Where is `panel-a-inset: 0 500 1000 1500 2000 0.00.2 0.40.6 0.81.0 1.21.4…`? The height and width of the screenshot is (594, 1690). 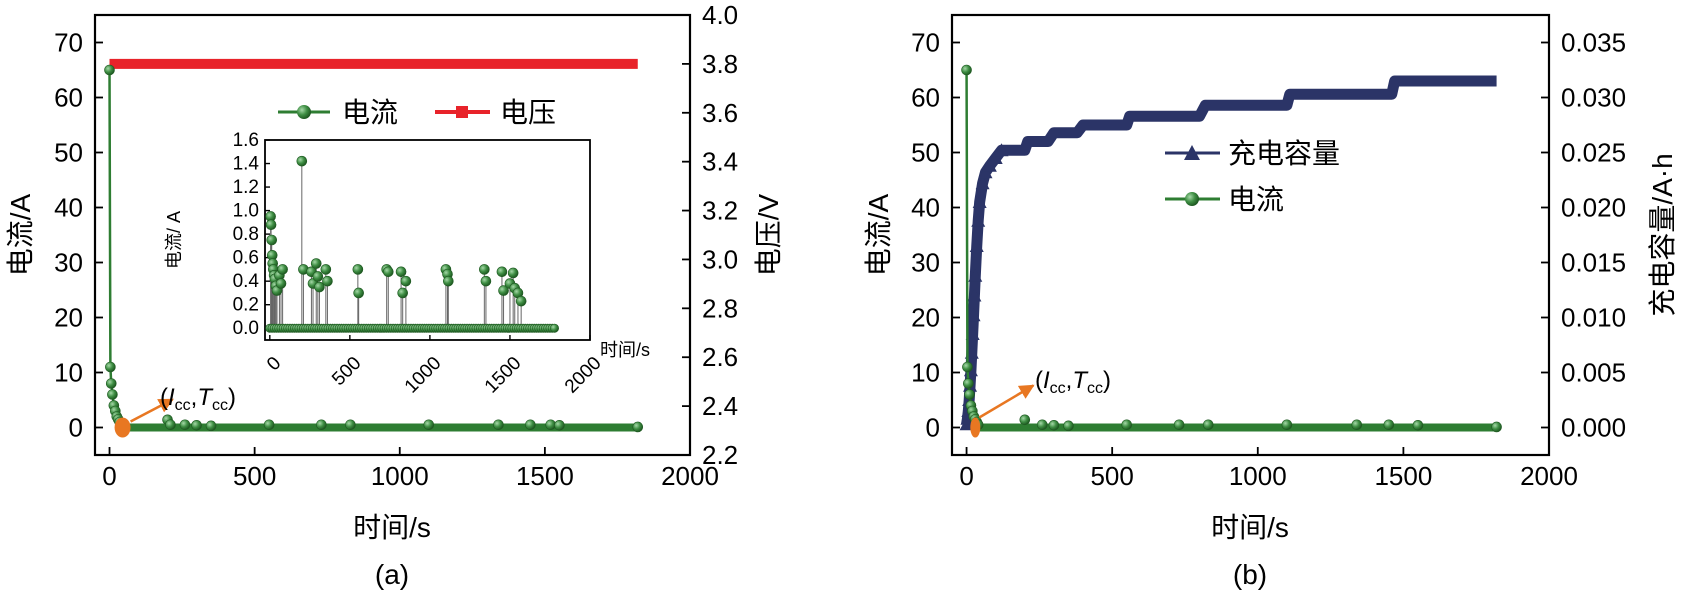
panel-a-inset: 0 500 1000 1500 2000 0.00.2 0.40.6 0.81.0 1.21.4… is located at coordinates (407, 264).